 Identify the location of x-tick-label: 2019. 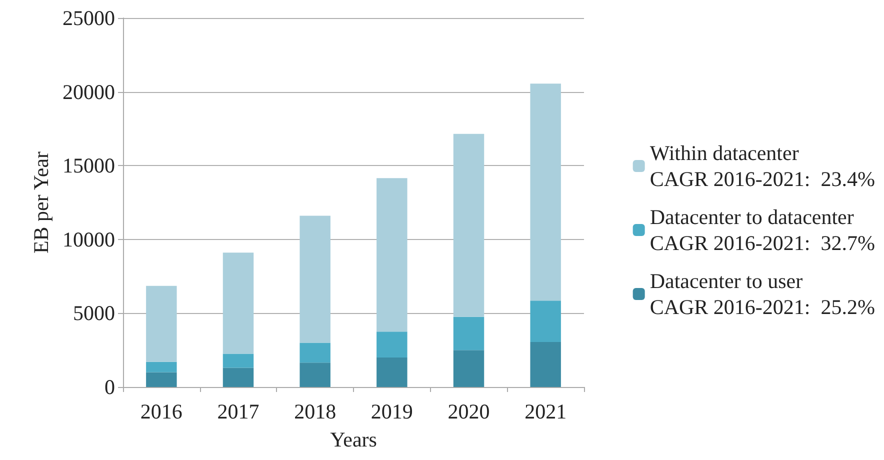
(391, 412).